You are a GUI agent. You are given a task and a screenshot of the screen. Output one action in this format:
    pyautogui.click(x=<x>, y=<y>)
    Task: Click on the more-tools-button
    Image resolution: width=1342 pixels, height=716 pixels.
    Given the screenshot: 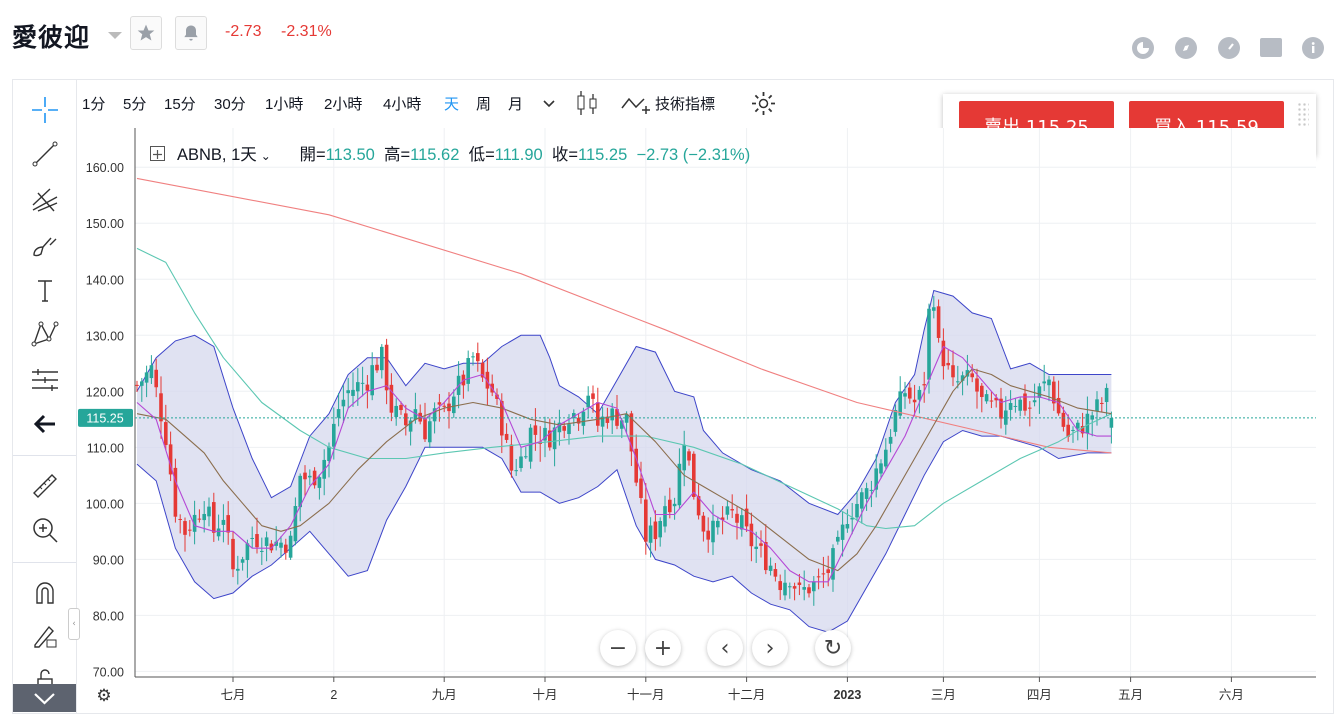 What is the action you would take?
    pyautogui.click(x=44, y=698)
    